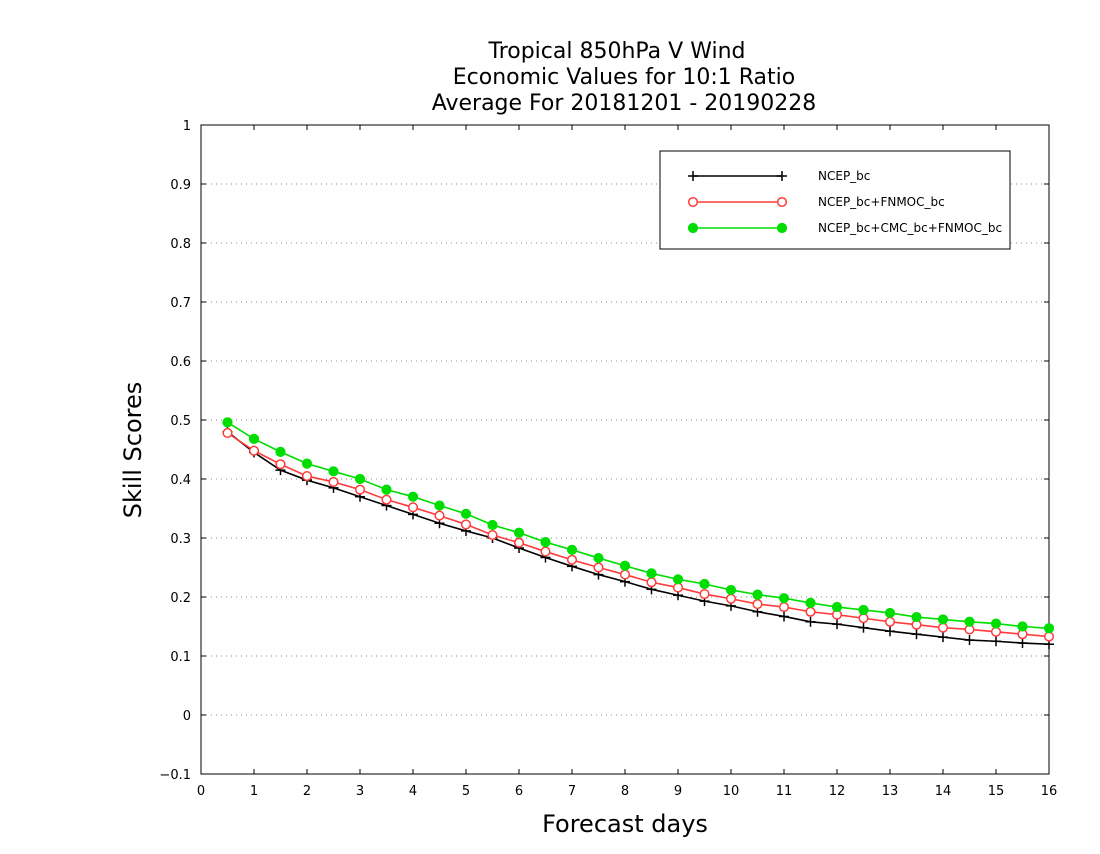  I want to click on legend-label: NCEP_bc, so click(844, 176).